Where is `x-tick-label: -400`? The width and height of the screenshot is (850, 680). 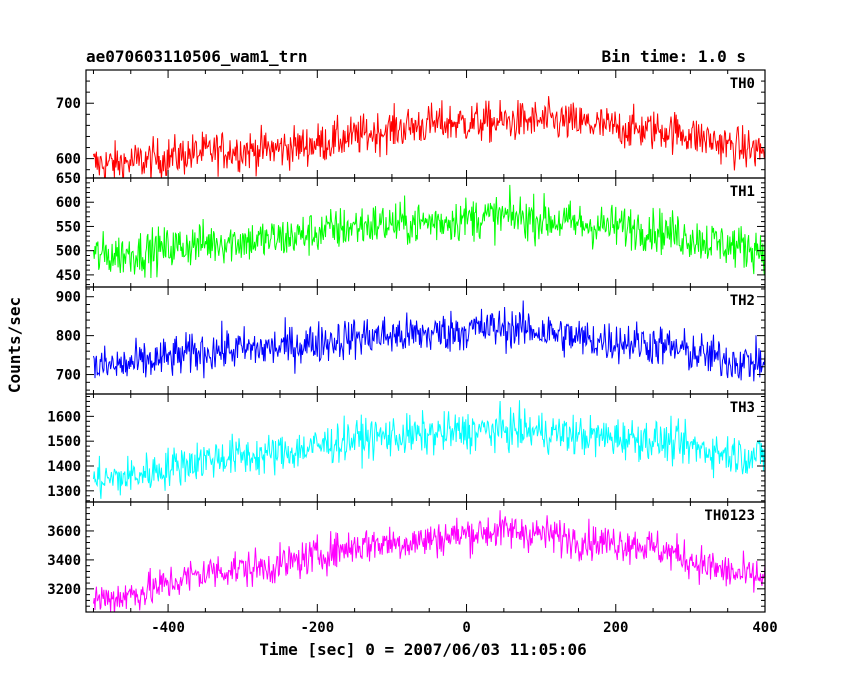
x-tick-label: -400 is located at coordinates (168, 628).